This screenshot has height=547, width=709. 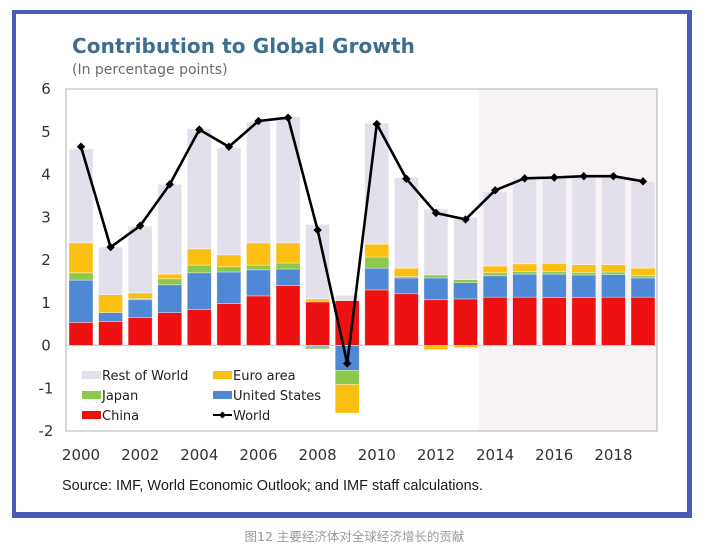 I want to click on bar-euro-area-2014, so click(x=495, y=269).